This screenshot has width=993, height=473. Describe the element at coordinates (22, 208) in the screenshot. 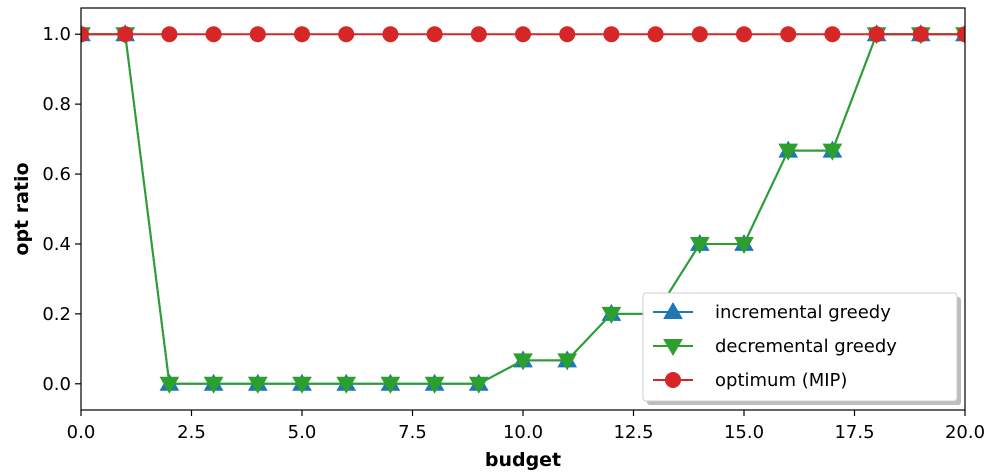

I see `y-axis-title: opt ratio` at that location.